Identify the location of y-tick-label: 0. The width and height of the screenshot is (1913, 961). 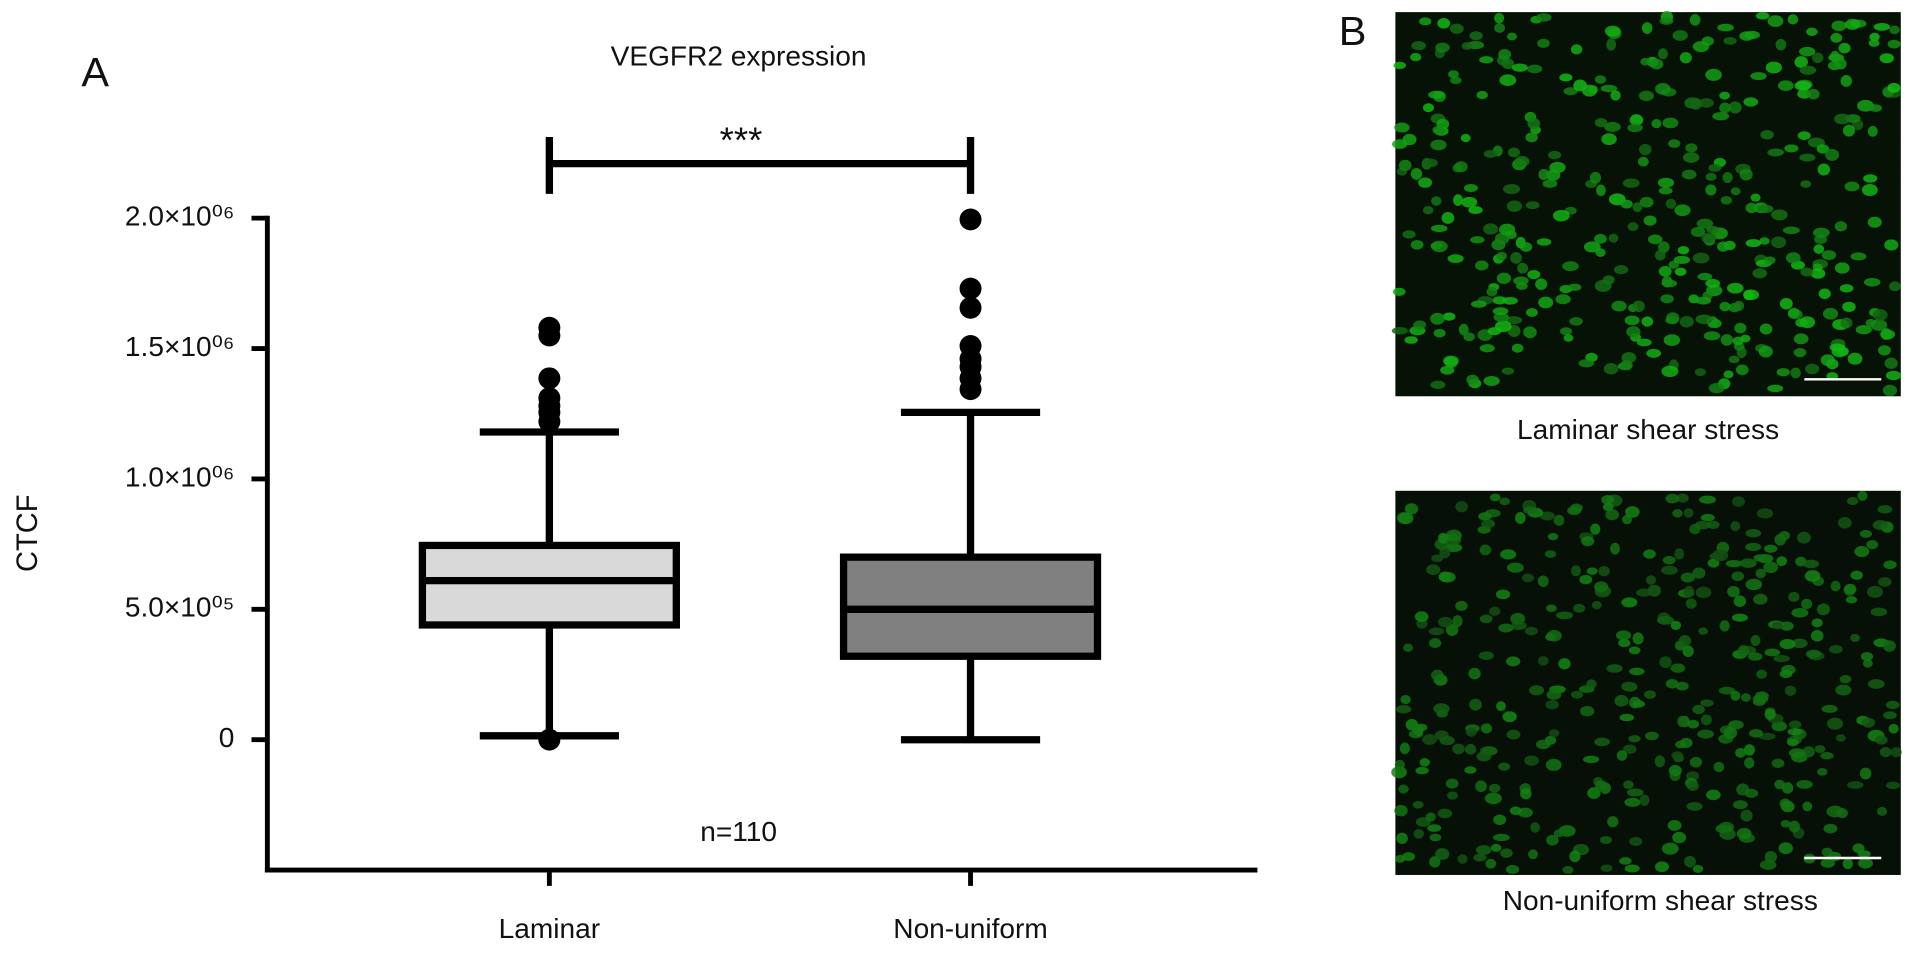
(227, 737).